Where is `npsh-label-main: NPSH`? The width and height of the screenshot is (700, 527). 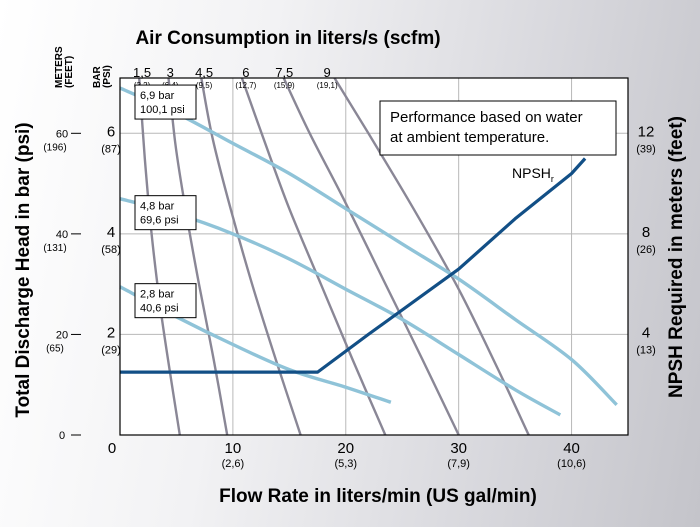
npsh-label-main: NPSH is located at coordinates (531, 173).